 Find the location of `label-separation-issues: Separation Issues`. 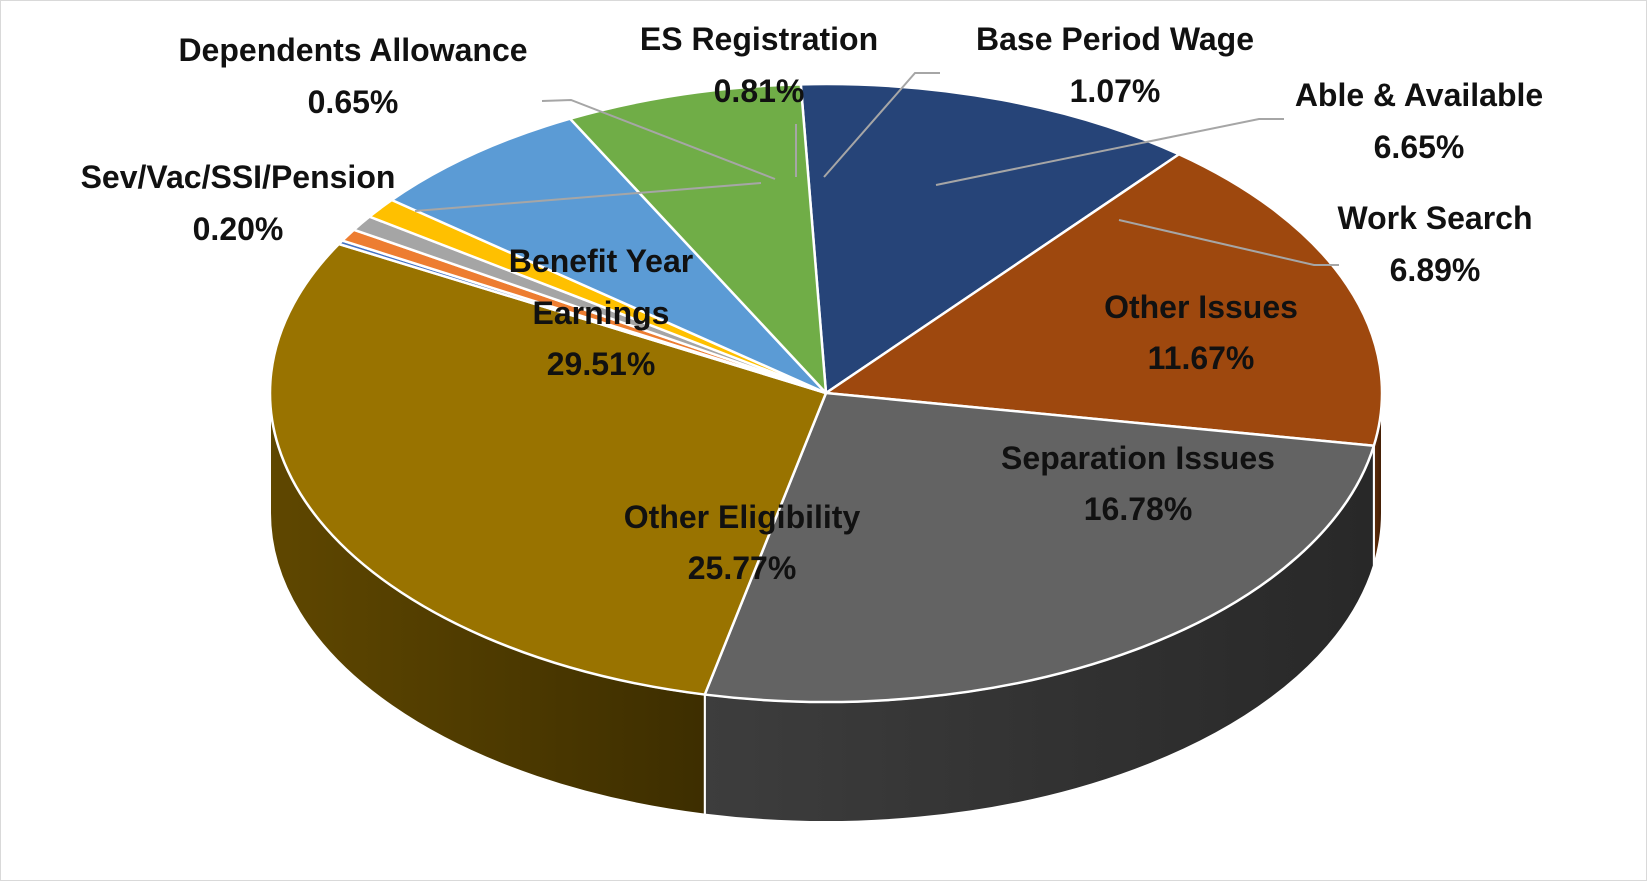

label-separation-issues: Separation Issues is located at coordinates (1138, 458).